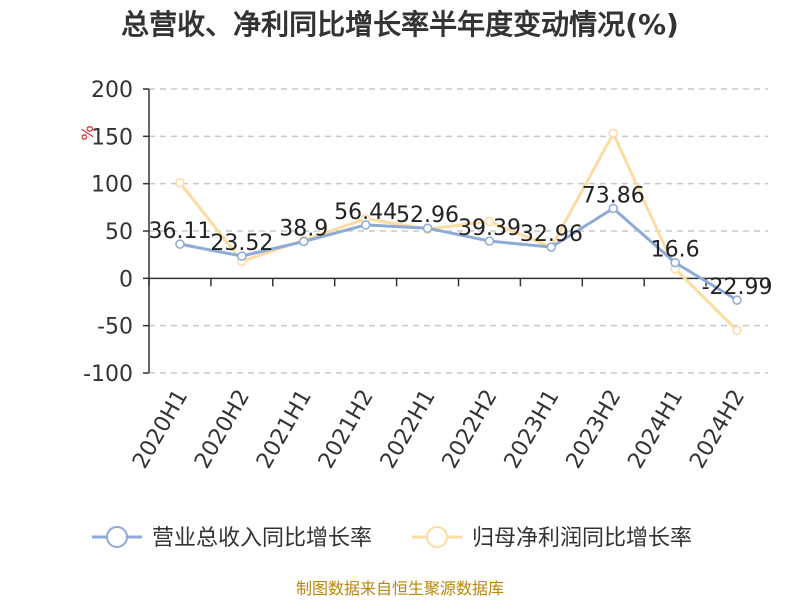 Image resolution: width=800 pixels, height=600 pixels. I want to click on x-tick-label: 2020H2, so click(222, 429).